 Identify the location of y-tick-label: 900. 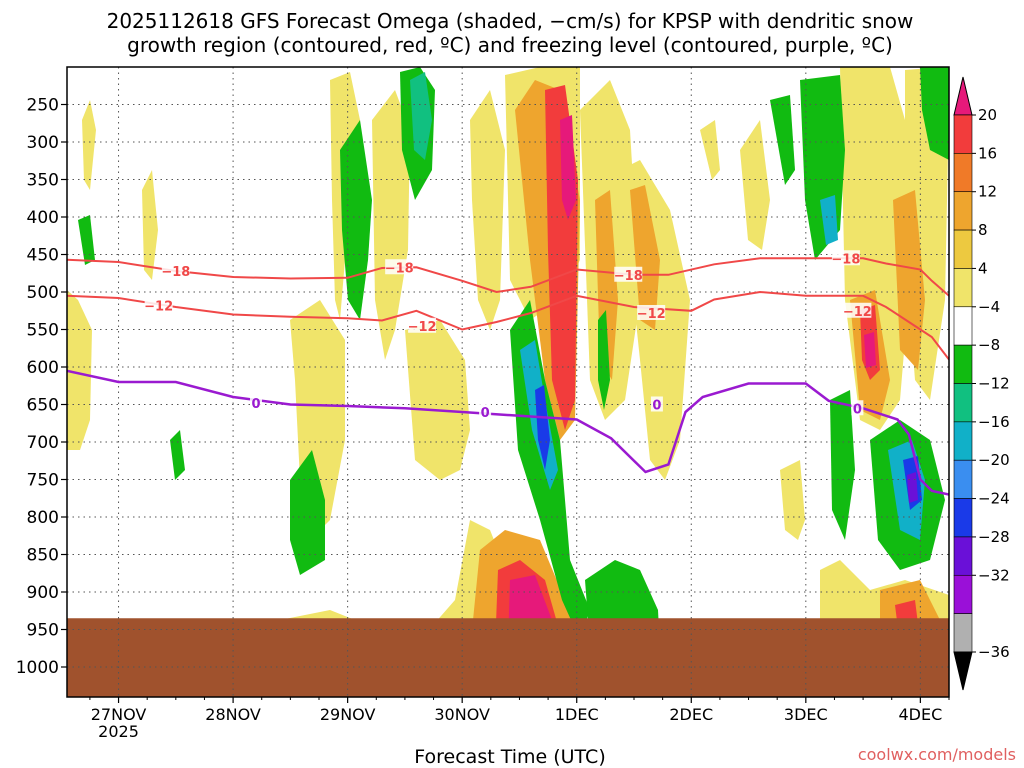
(43, 593).